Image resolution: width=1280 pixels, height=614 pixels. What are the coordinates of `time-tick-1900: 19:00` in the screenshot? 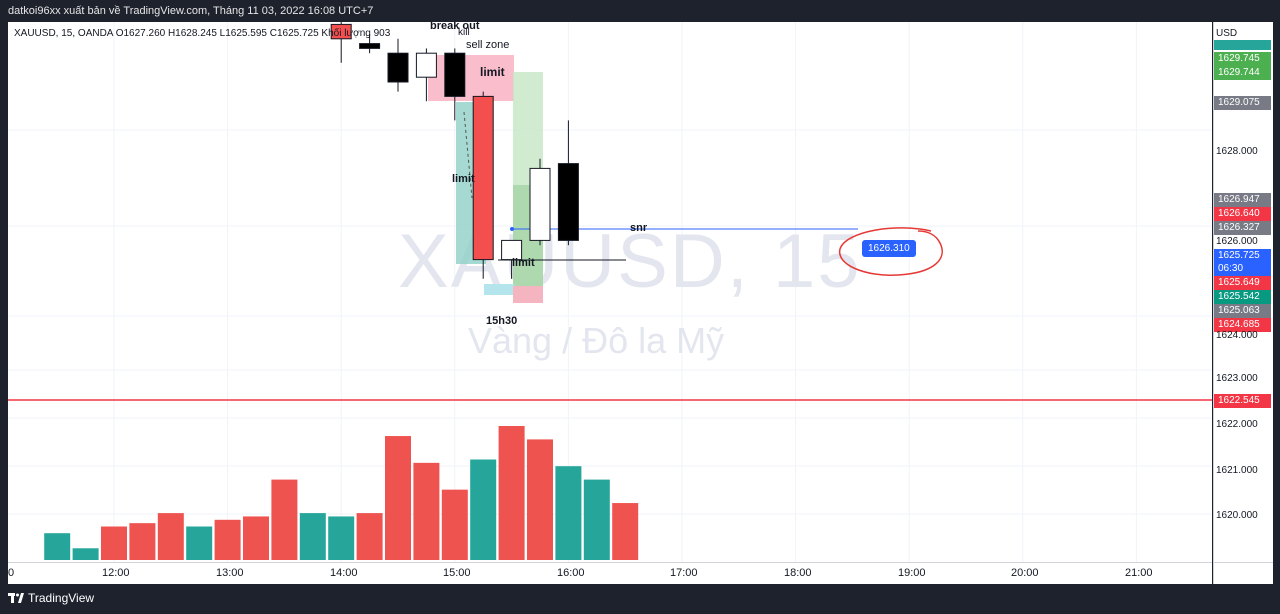 It's located at (912, 573).